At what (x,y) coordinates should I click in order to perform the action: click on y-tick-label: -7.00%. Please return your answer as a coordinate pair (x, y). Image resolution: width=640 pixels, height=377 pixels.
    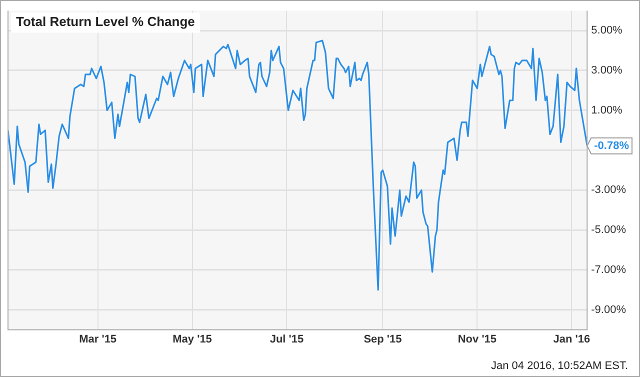
    Looking at the image, I should click on (608, 270).